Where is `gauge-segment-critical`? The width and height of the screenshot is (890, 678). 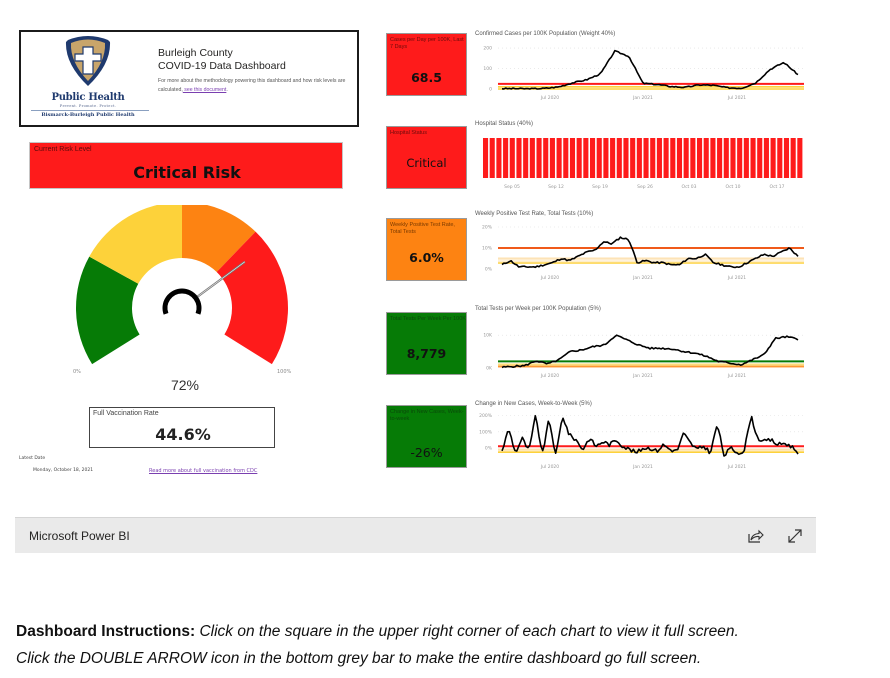 gauge-segment-critical is located at coordinates (252, 298).